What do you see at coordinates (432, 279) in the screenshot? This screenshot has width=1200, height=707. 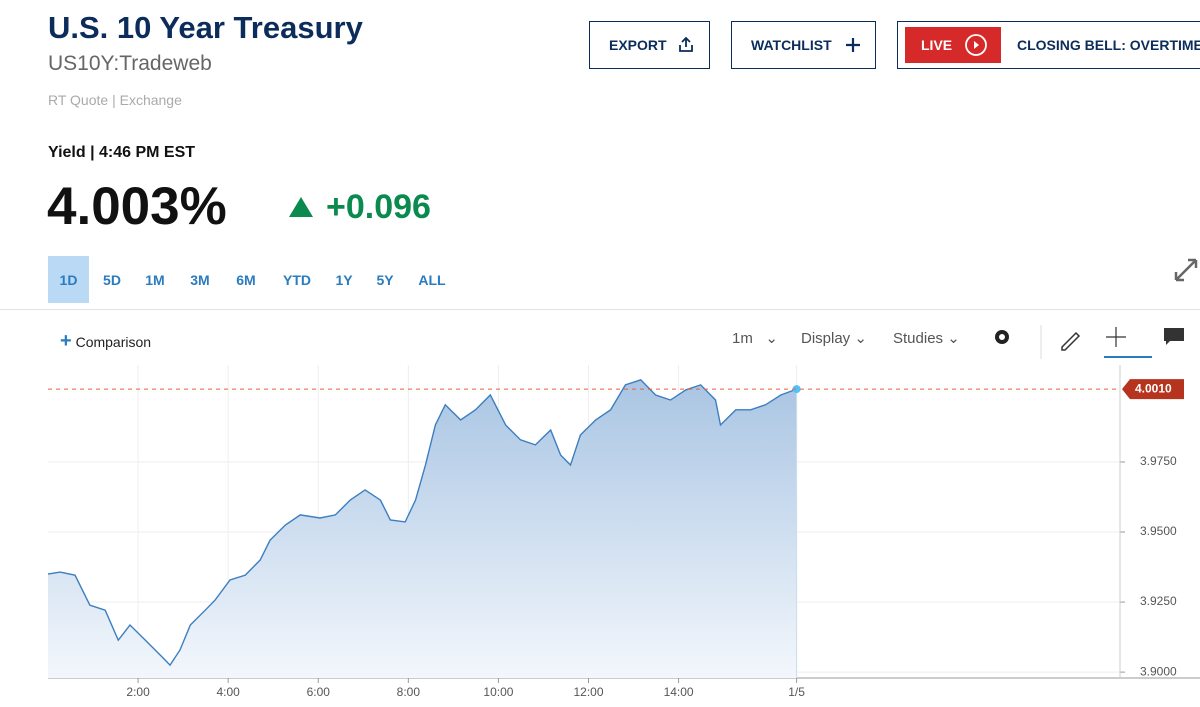 I see `range-button: ALL` at bounding box center [432, 279].